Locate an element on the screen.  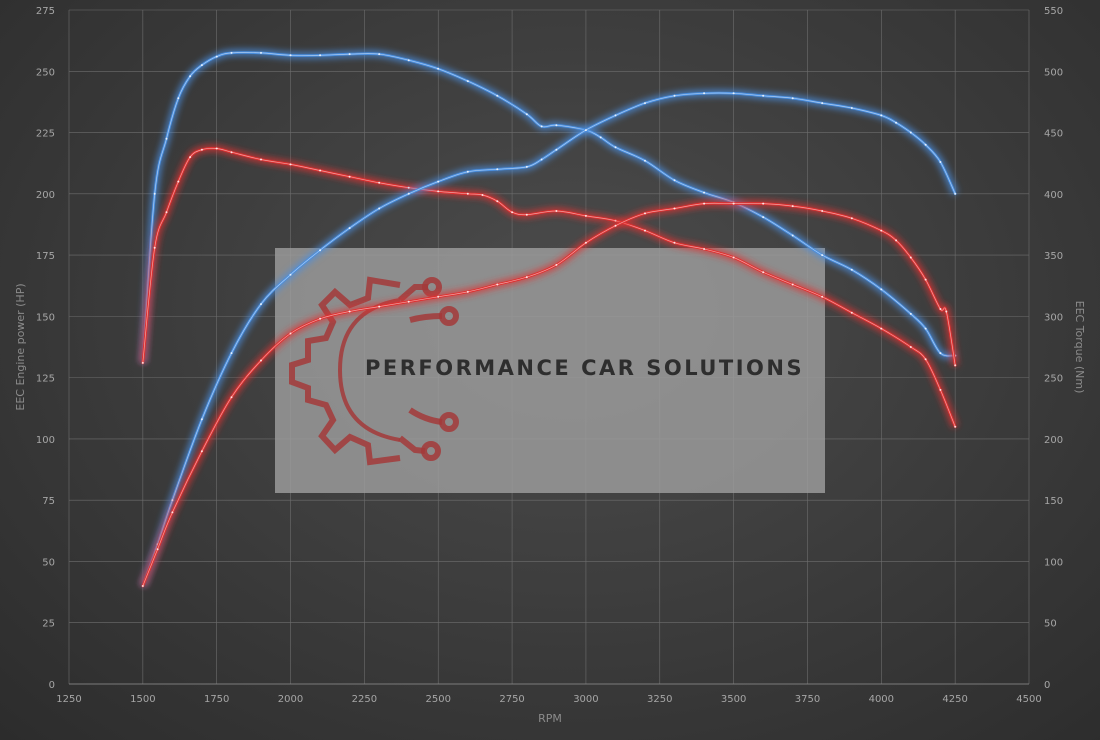
y-left-tick-label: 50 is located at coordinates (48, 562).